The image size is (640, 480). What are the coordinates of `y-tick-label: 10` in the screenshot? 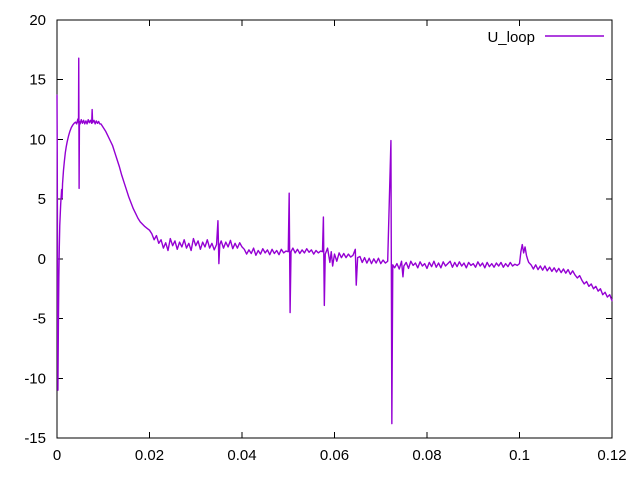 It's located at (37, 139).